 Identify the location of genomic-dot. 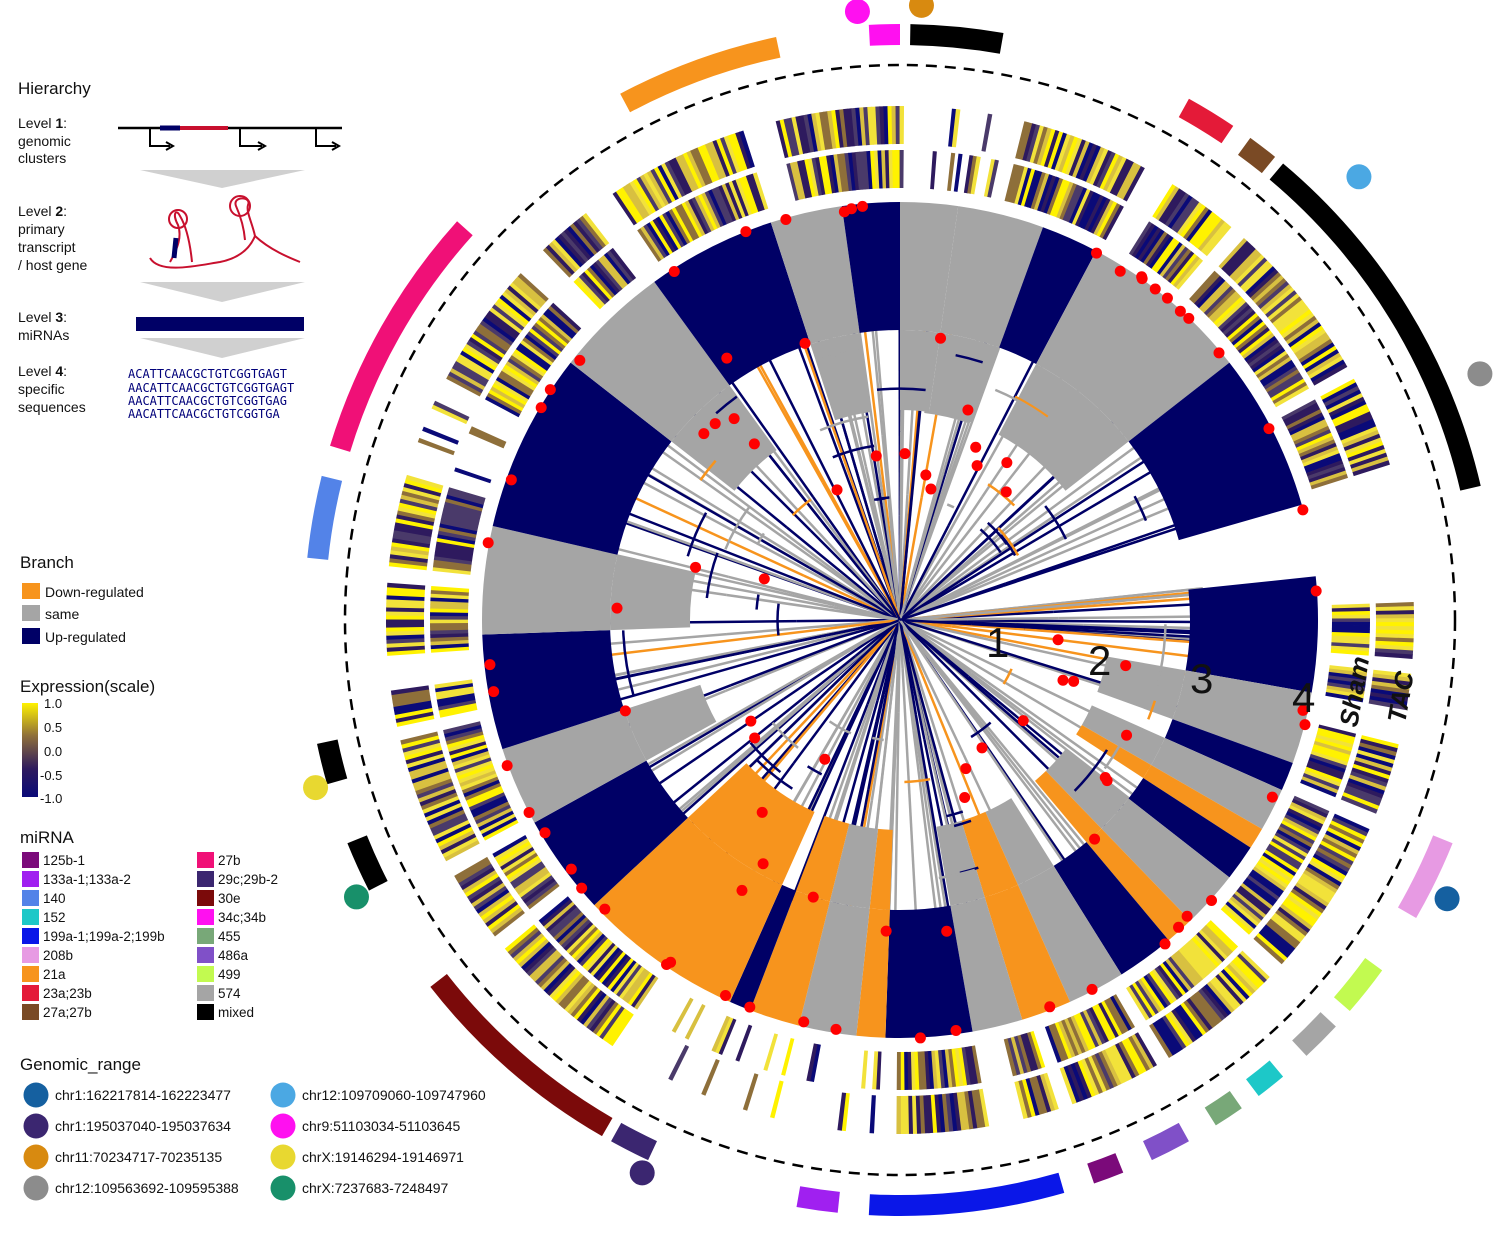
(36, 1157).